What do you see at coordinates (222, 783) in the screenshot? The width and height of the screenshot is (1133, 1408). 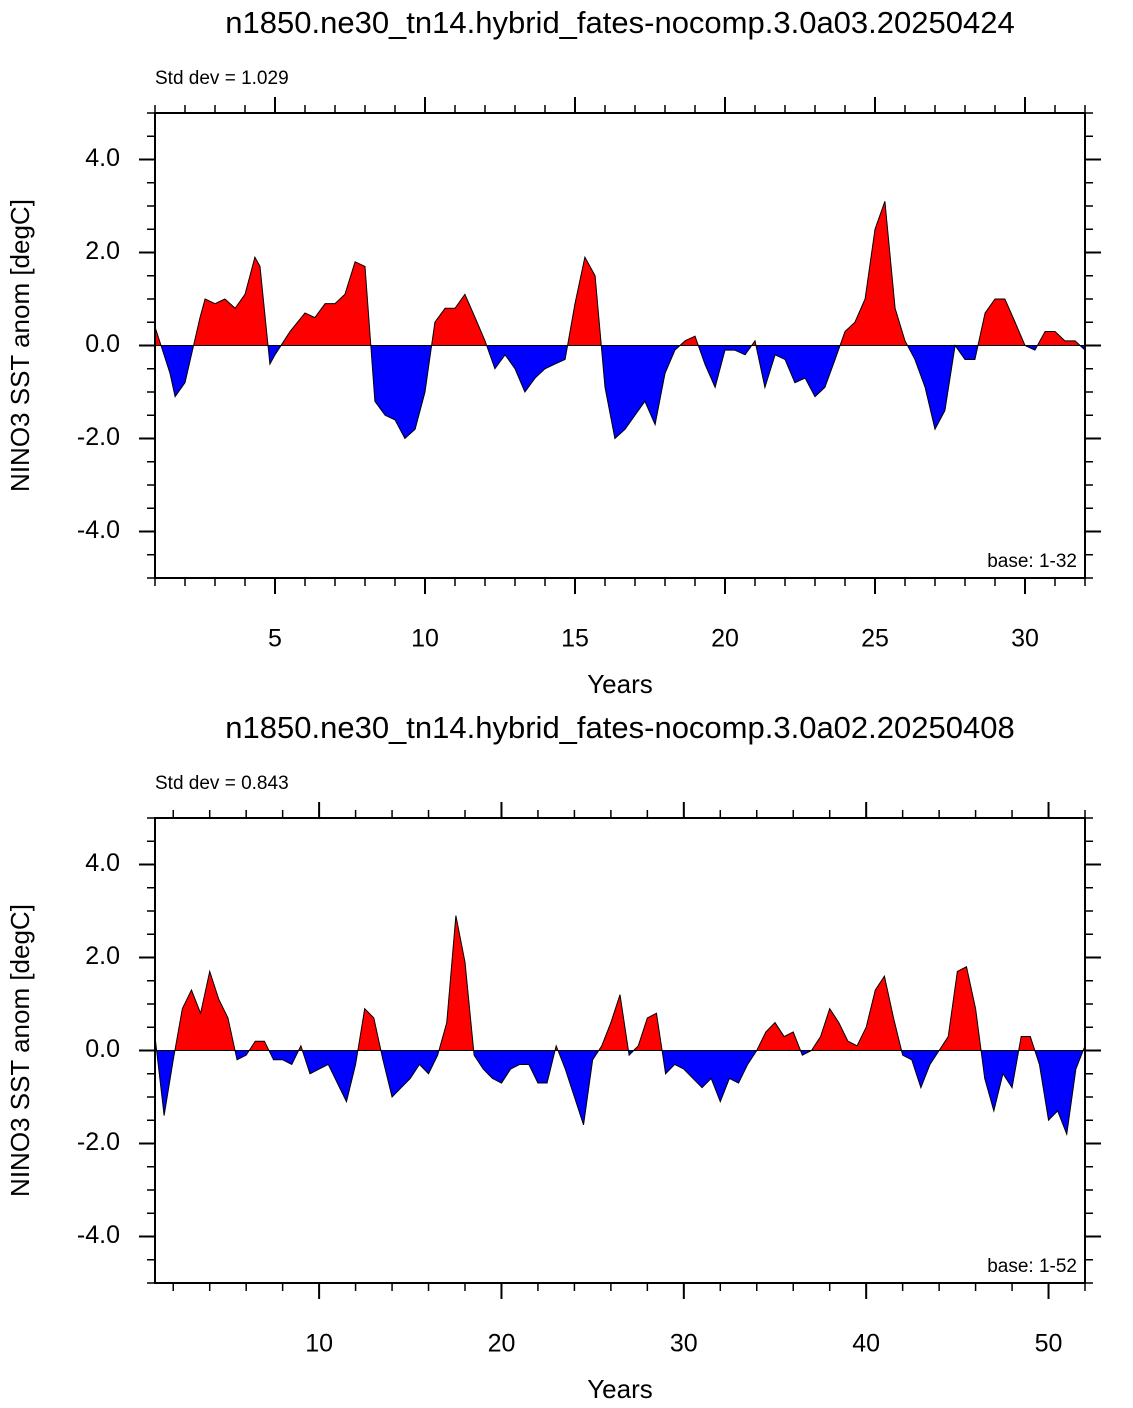 I see `subtitle: Std dev = 0.843` at bounding box center [222, 783].